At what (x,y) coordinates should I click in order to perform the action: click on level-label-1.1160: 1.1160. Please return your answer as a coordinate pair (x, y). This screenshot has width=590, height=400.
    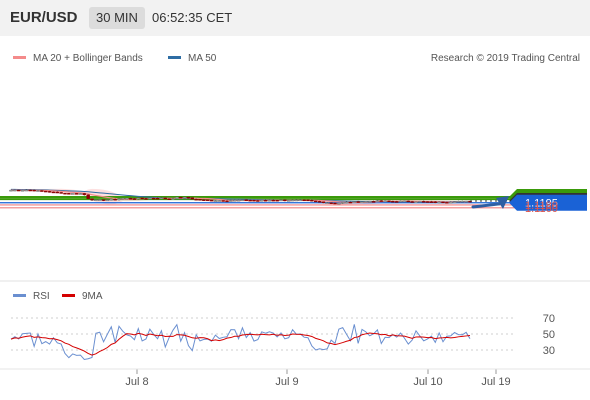
    Looking at the image, I should click on (541, 209).